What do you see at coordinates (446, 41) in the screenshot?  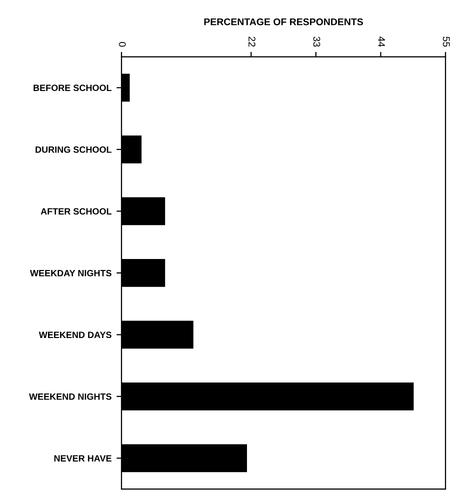 I see `x-tick-label: 55` at bounding box center [446, 41].